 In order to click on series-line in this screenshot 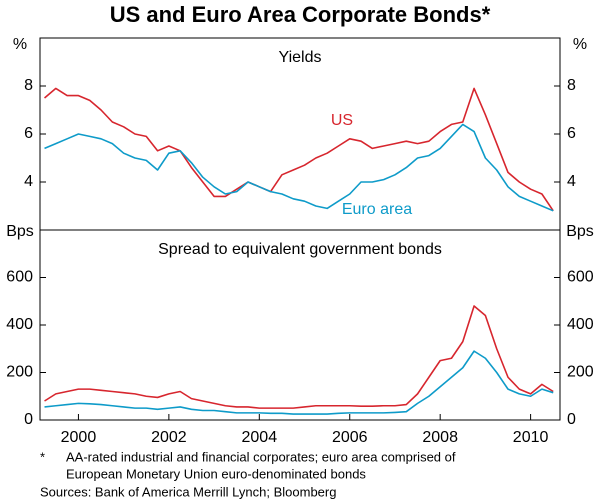, I will do `click(299, 382)`.